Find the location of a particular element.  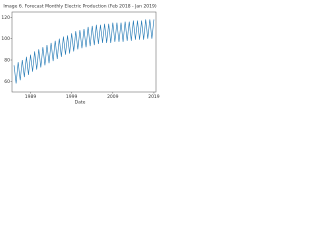

y-tick-label: 100 is located at coordinates (5, 39).